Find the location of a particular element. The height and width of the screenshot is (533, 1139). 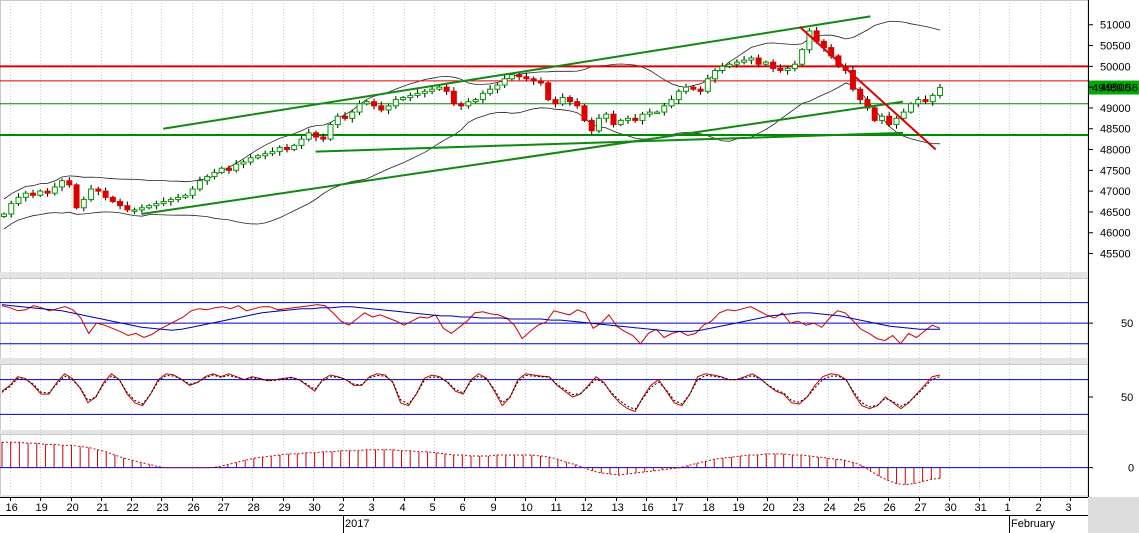

oscillator-y-label: 50 is located at coordinates (1127, 324).